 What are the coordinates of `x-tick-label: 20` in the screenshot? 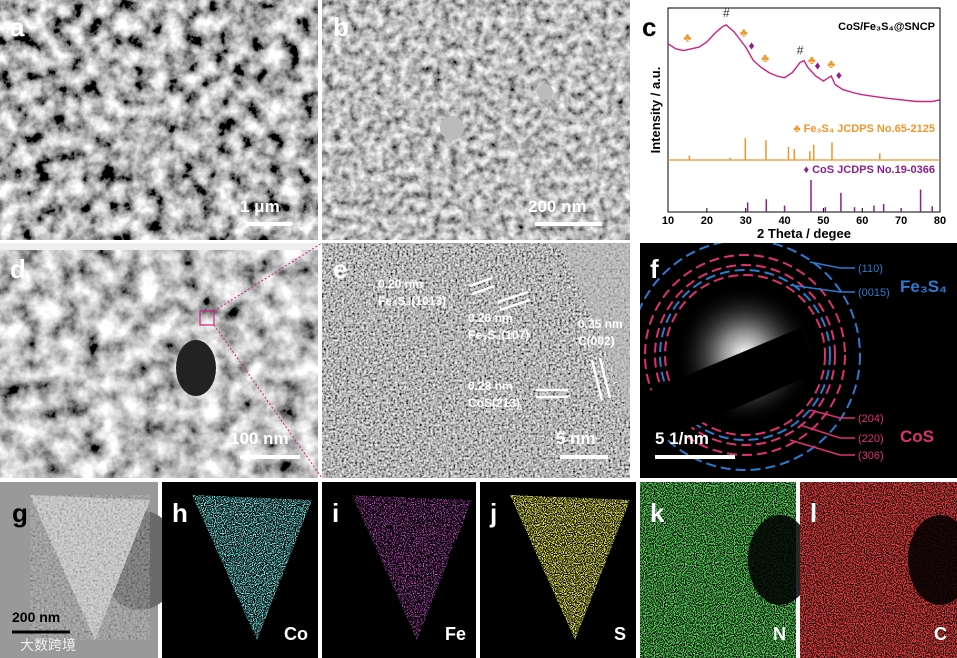 It's located at (707, 221).